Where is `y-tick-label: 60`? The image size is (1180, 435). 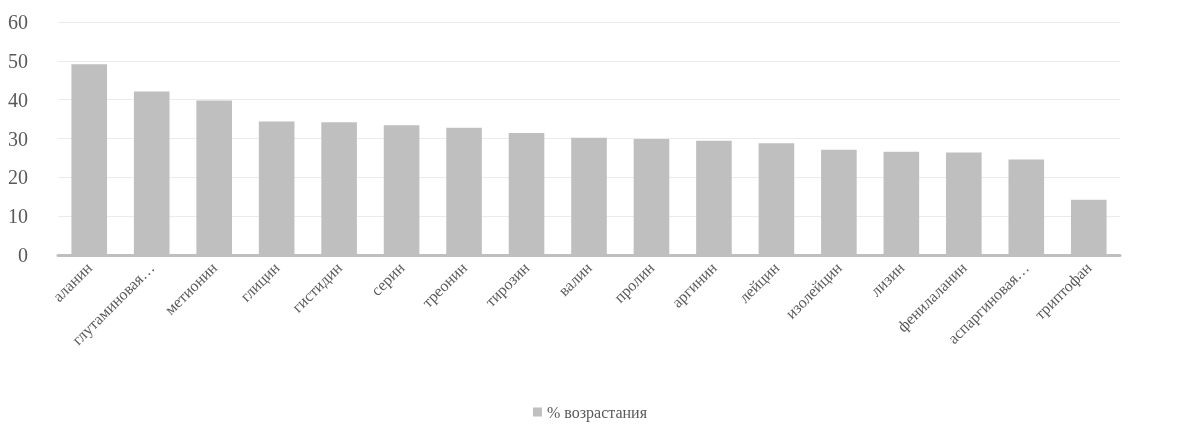
y-tick-label: 60 is located at coordinates (18, 22).